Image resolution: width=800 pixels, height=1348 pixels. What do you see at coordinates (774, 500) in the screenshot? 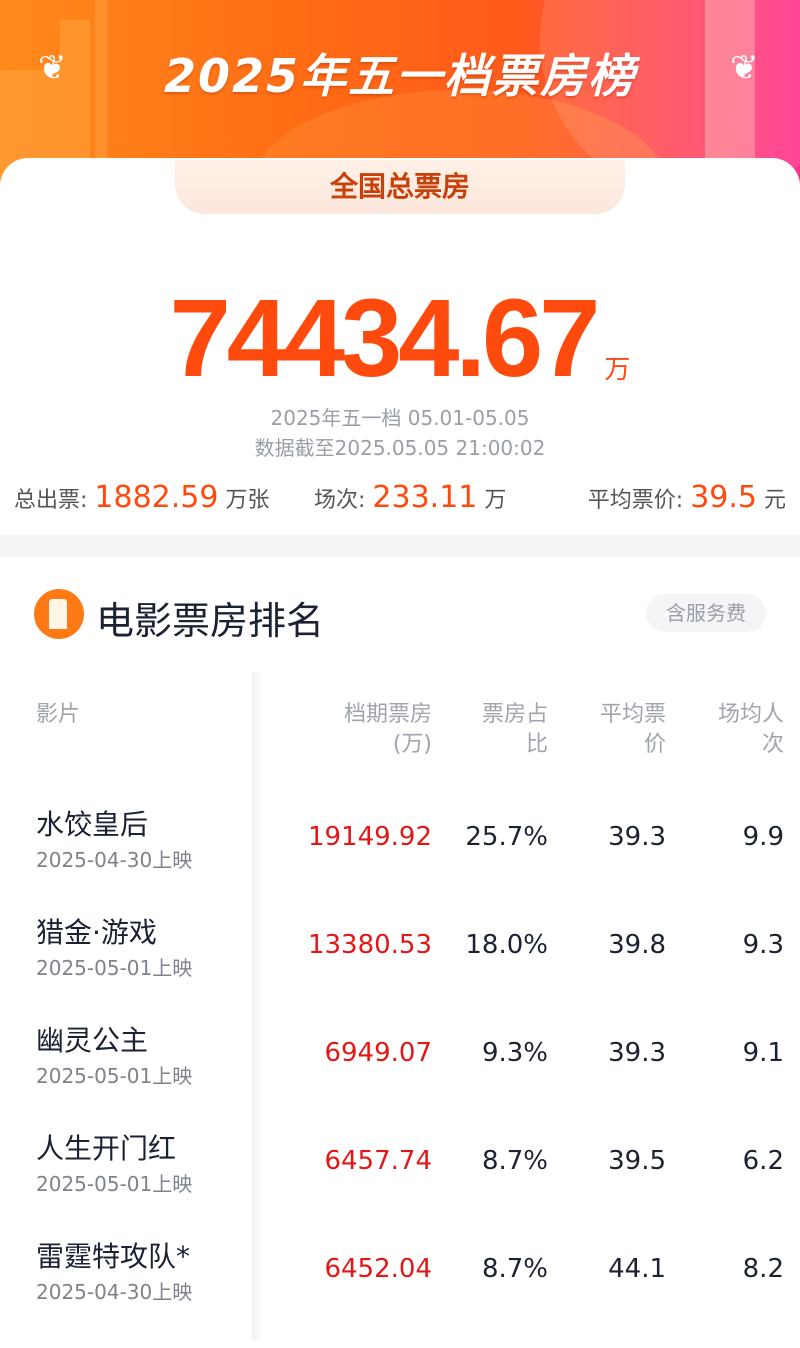
I see `price-unit: 元` at bounding box center [774, 500].